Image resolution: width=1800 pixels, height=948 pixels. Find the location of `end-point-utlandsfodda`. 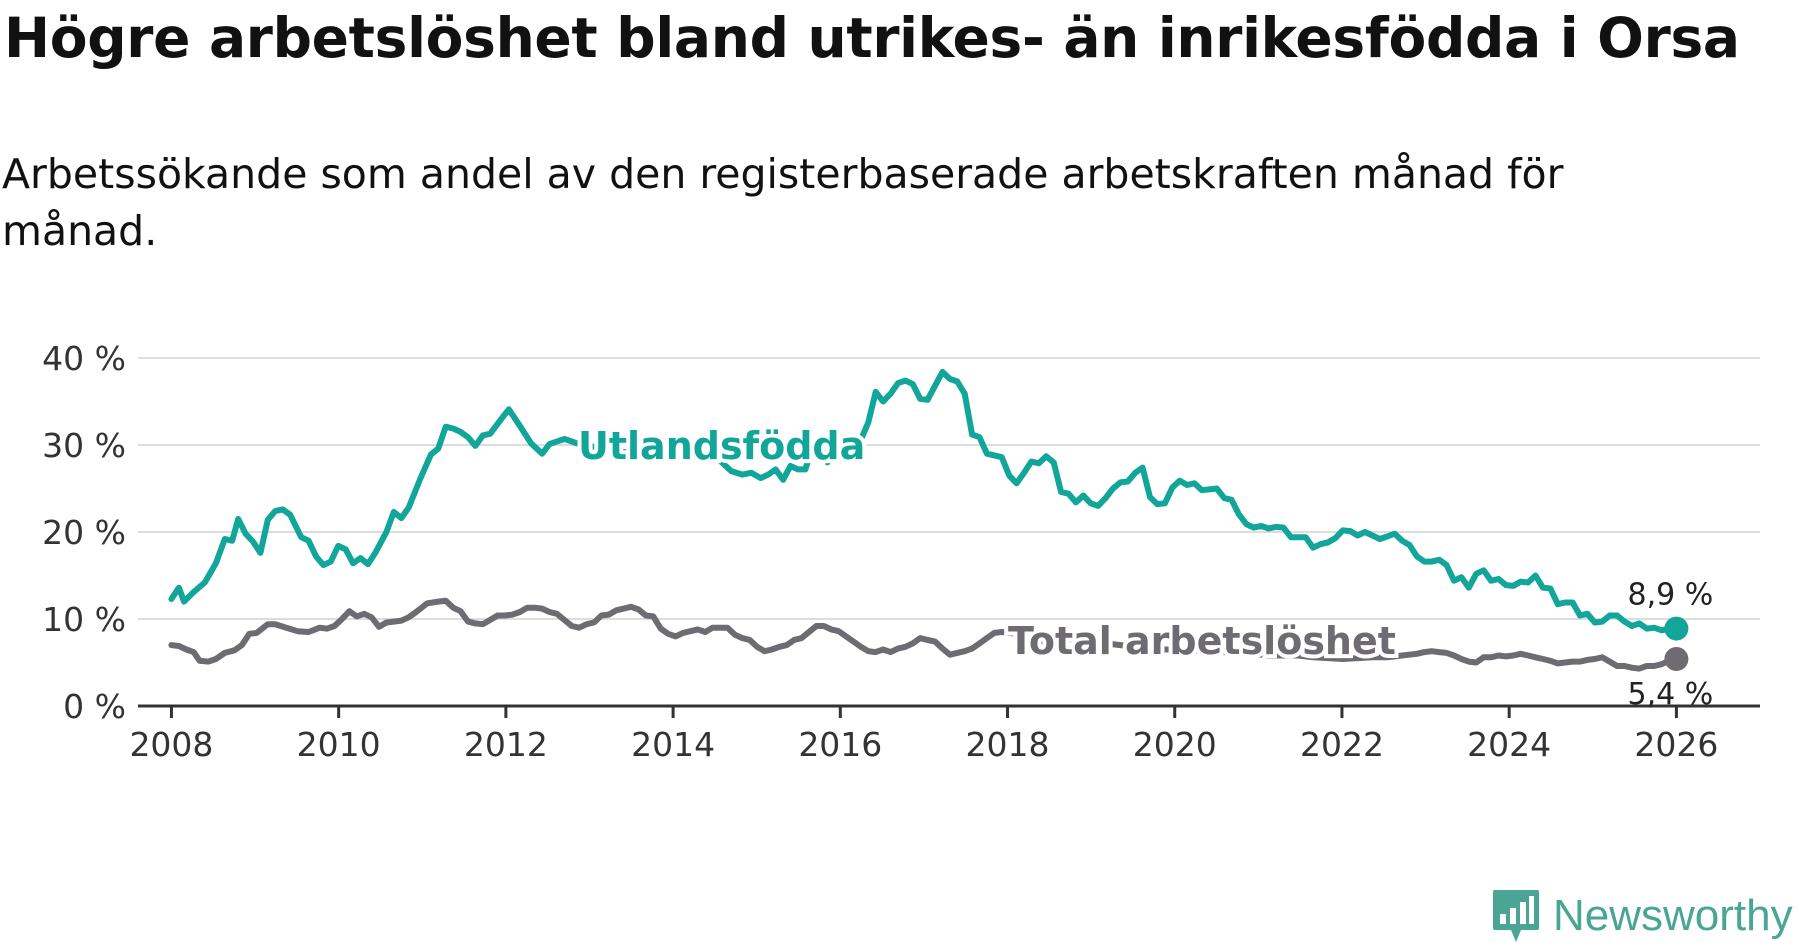

end-point-utlandsfodda is located at coordinates (1676, 628).